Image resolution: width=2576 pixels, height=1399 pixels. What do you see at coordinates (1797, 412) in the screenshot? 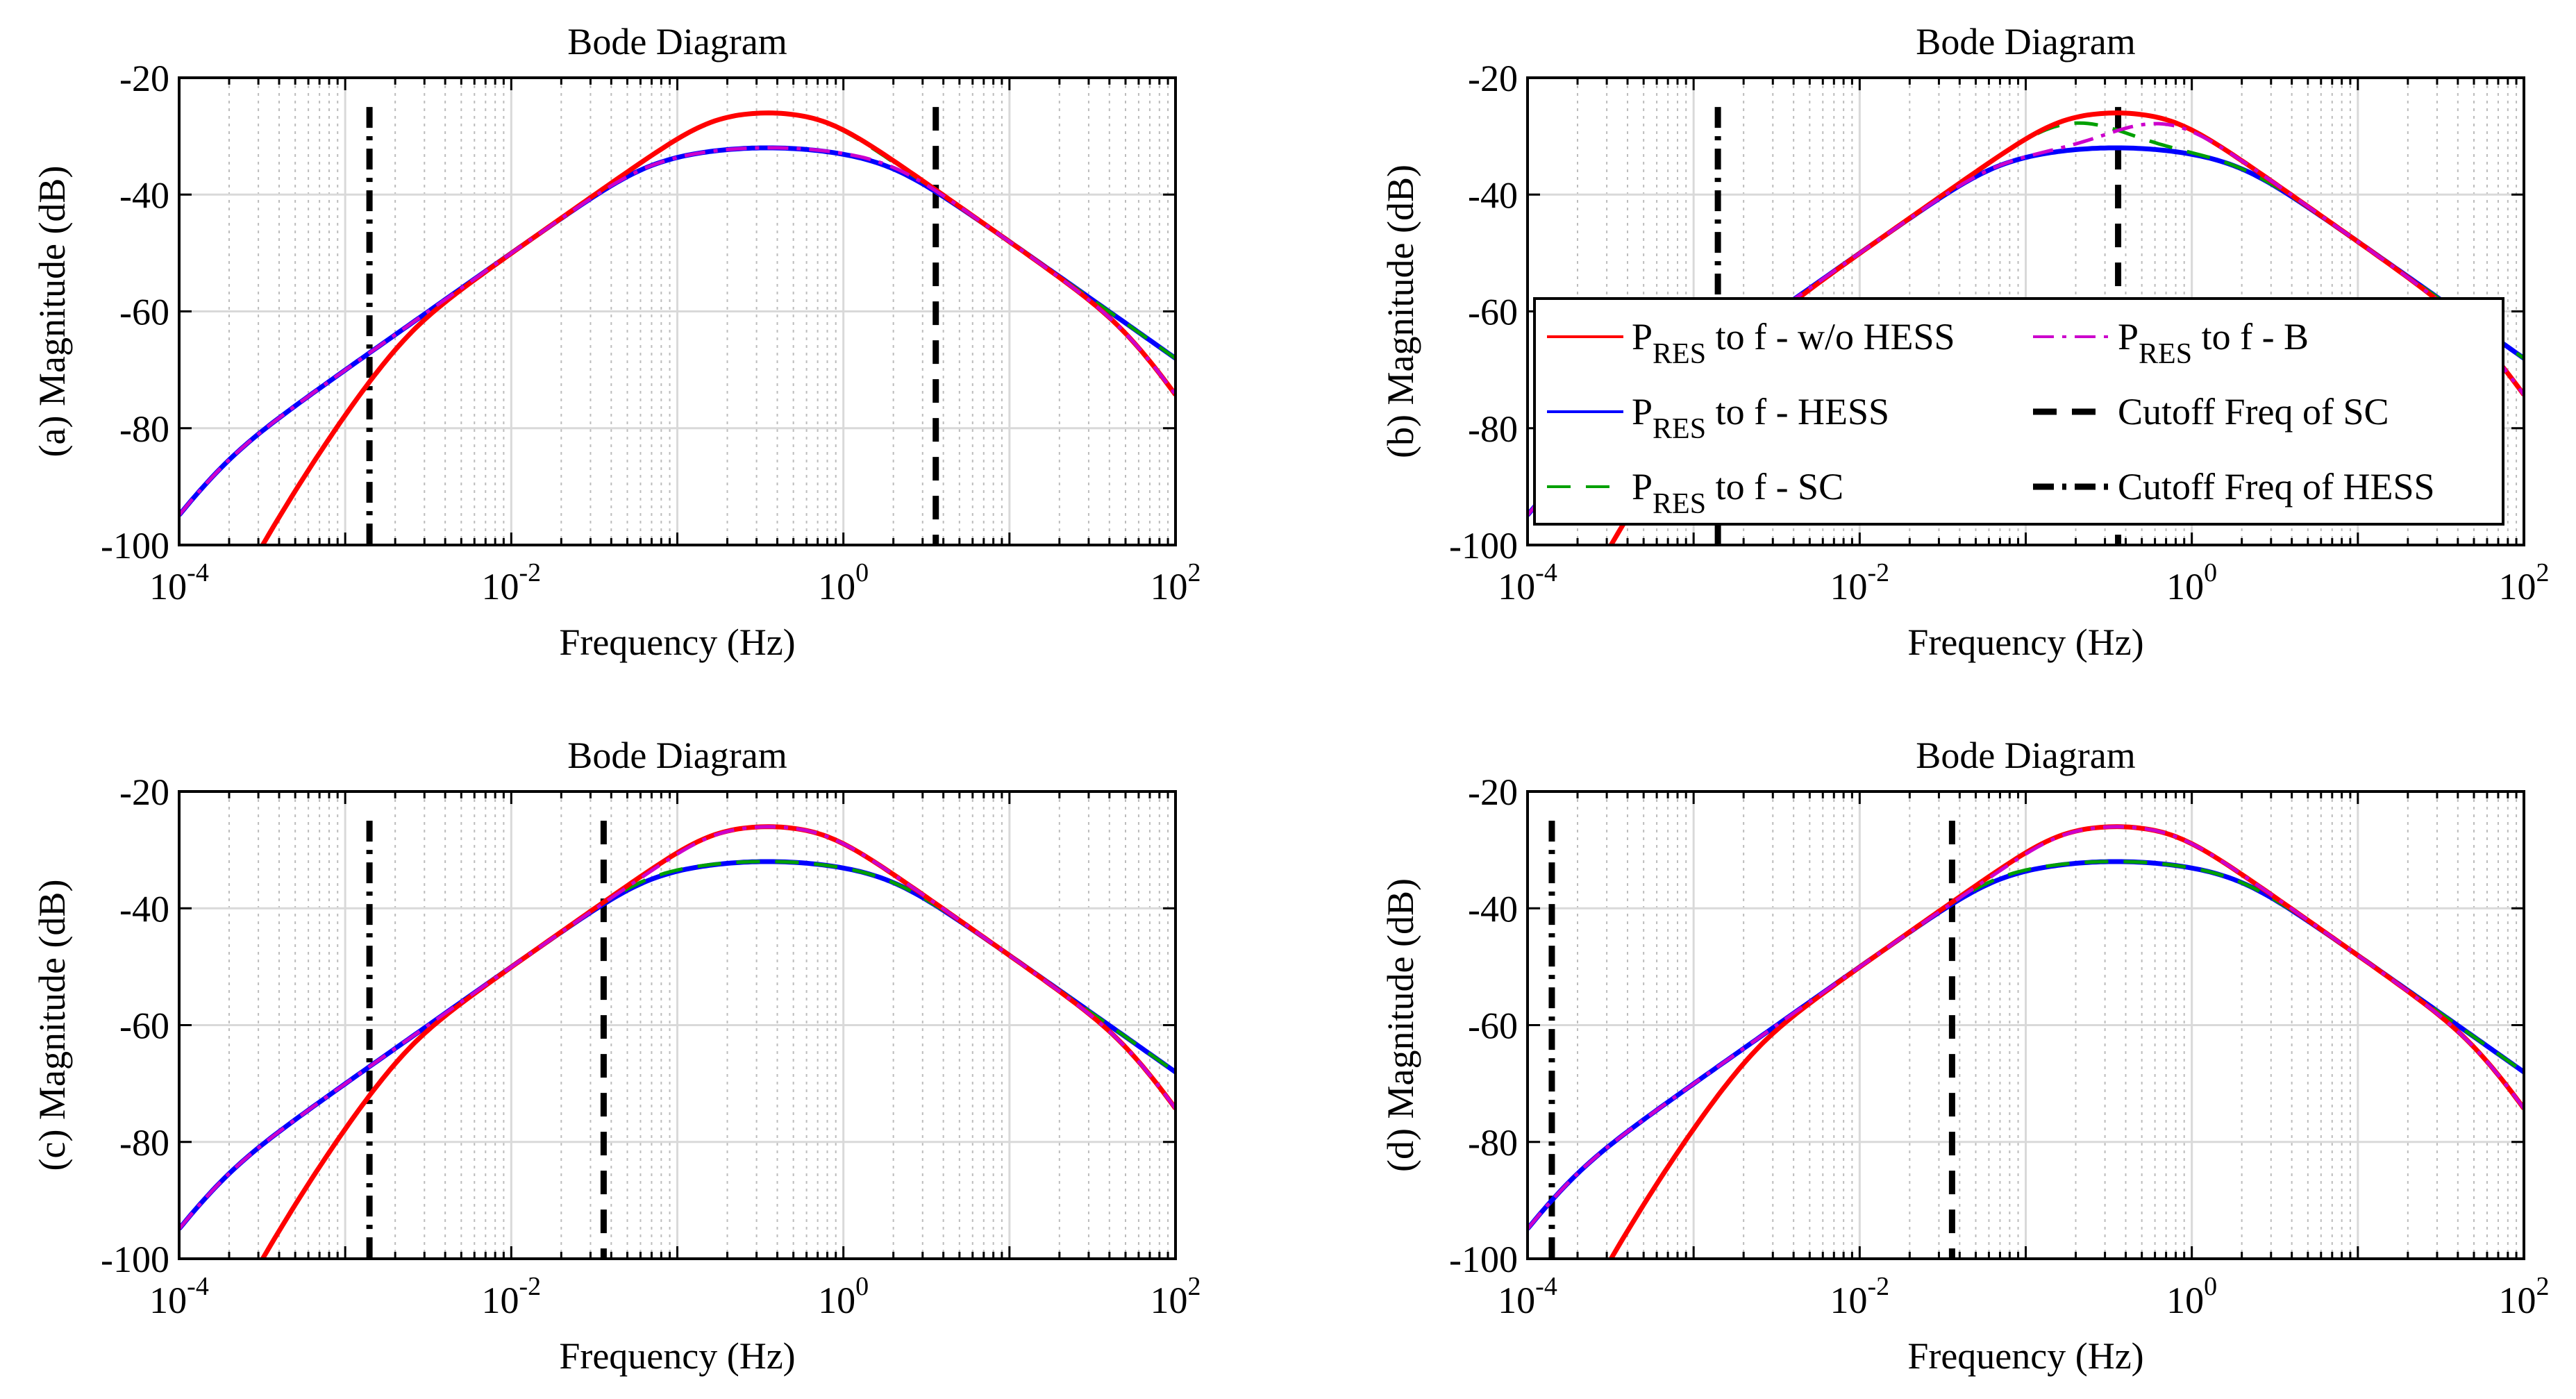
I see `legend-label-rest: to f - HESS` at bounding box center [1797, 412].